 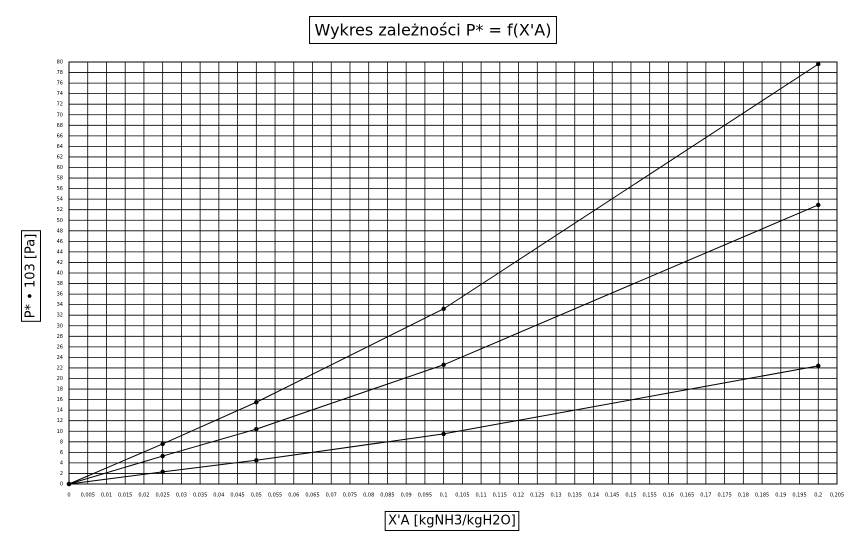 What do you see at coordinates (275, 496) in the screenshot?
I see `x-tick-label: 0,055` at bounding box center [275, 496].